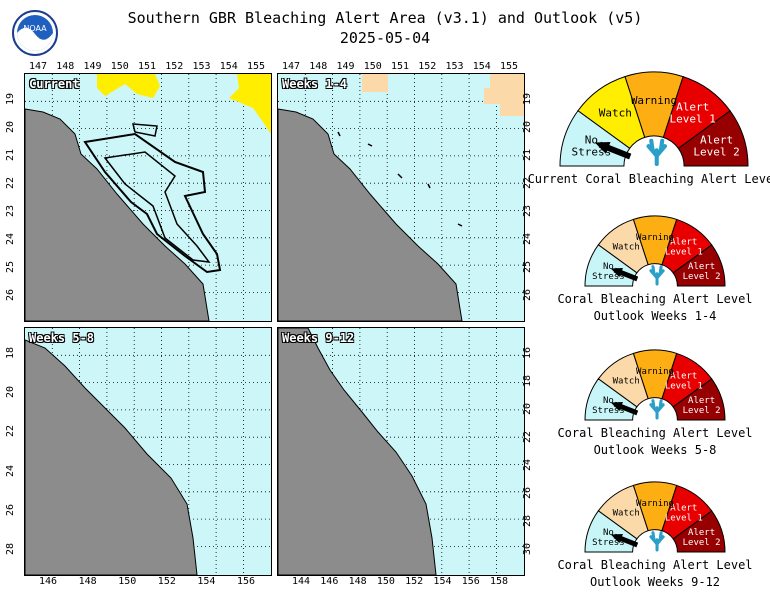  Describe the element at coordinates (11, 211) in the screenshot. I see `left-tick-label: 23` at that location.